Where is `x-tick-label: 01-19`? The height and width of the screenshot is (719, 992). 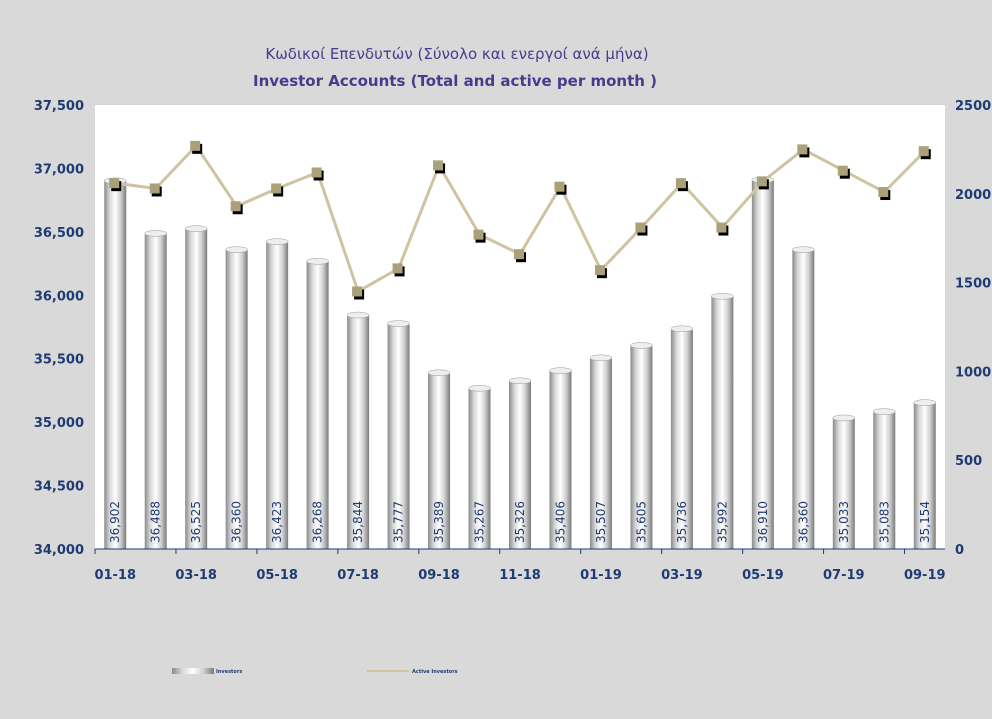 x-tick-label: 01-19 is located at coordinates (601, 575).